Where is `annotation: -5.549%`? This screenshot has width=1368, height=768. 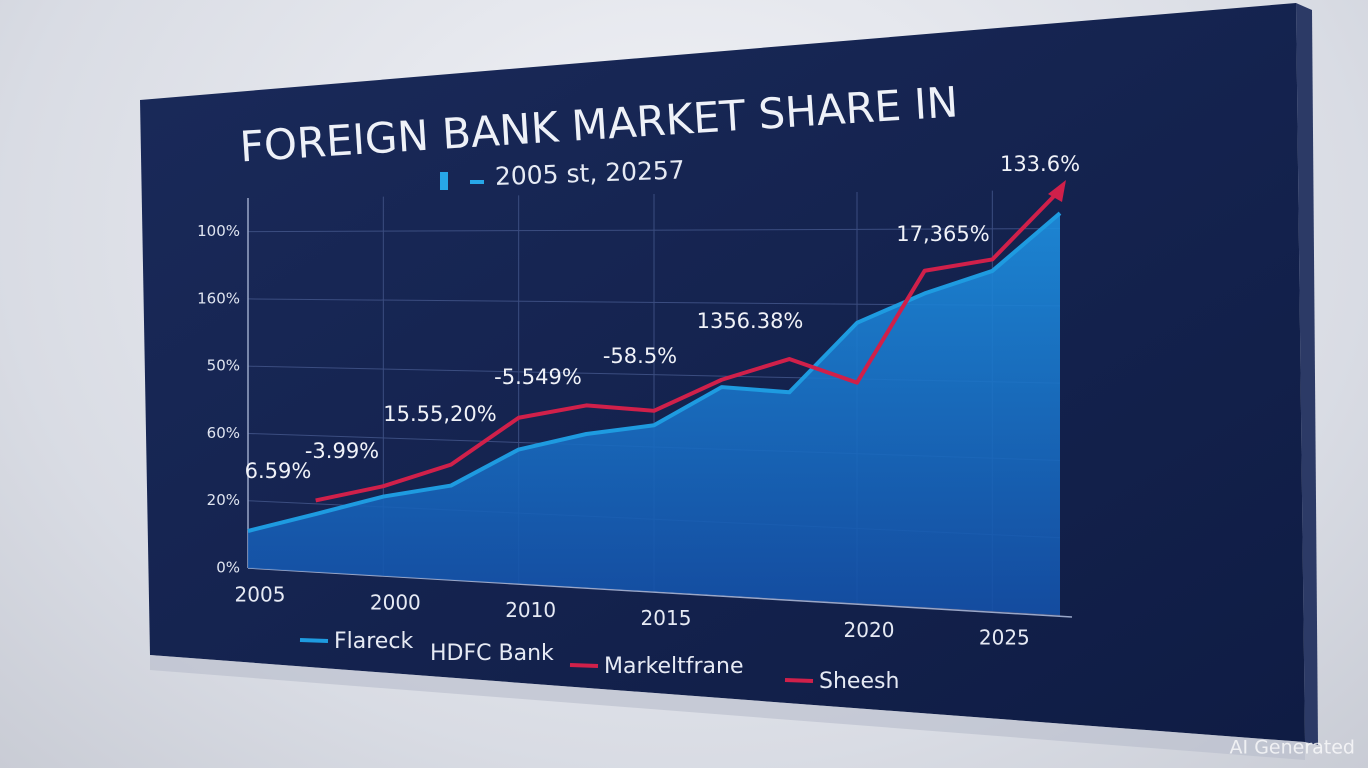
annotation: -5.549% is located at coordinates (538, 377).